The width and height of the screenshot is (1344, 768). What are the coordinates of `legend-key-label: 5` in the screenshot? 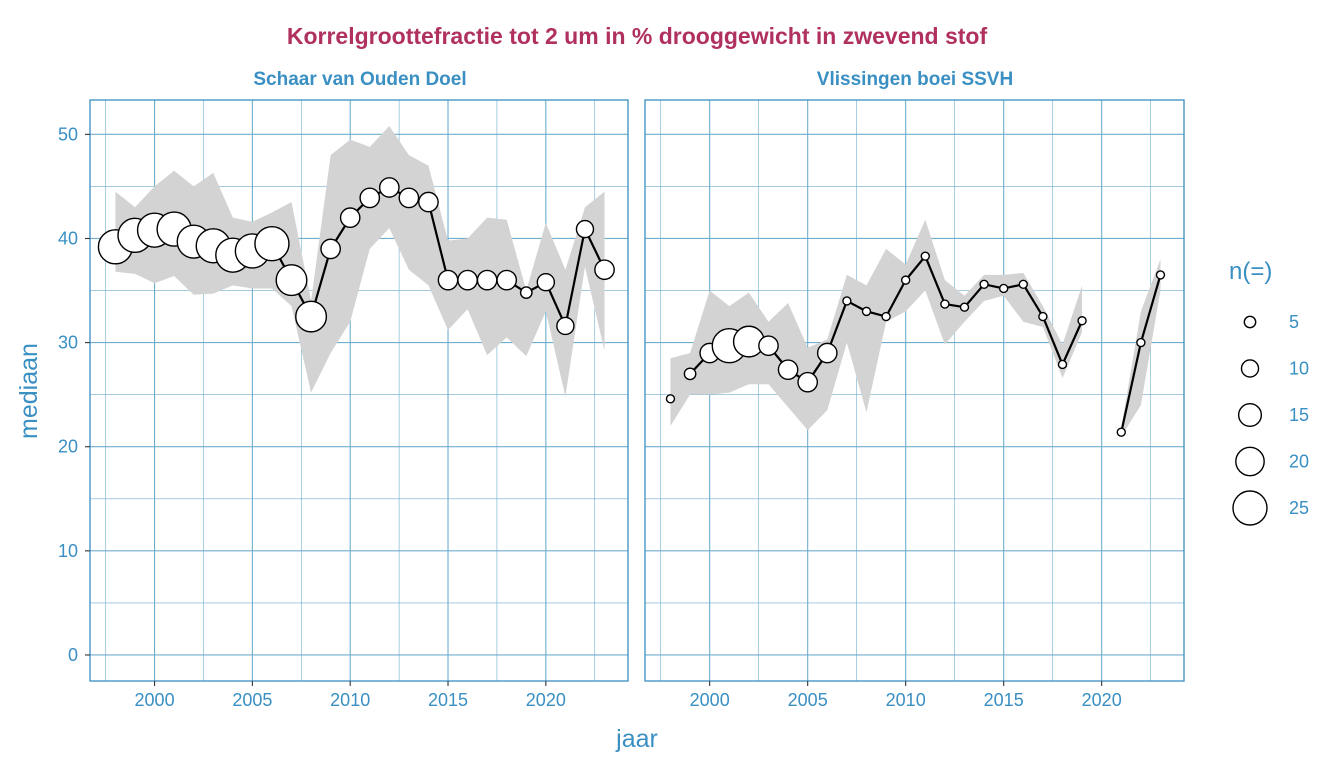 It's located at (1294, 322).